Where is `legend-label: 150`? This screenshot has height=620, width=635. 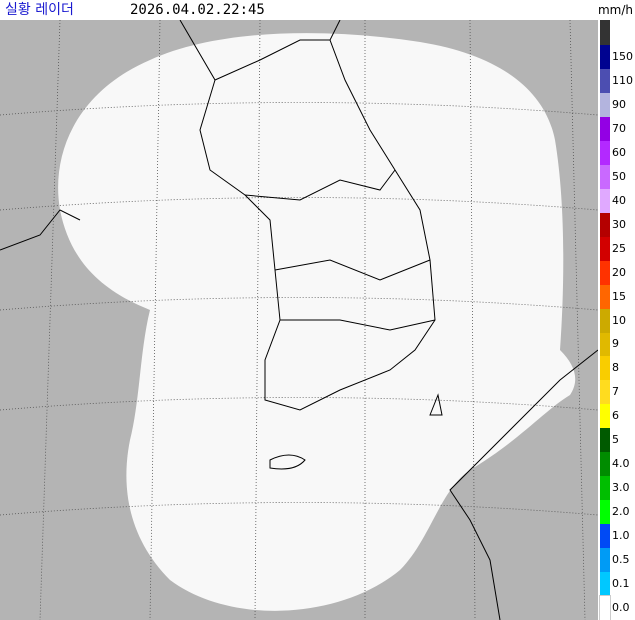
legend-label: 150 is located at coordinates (622, 56).